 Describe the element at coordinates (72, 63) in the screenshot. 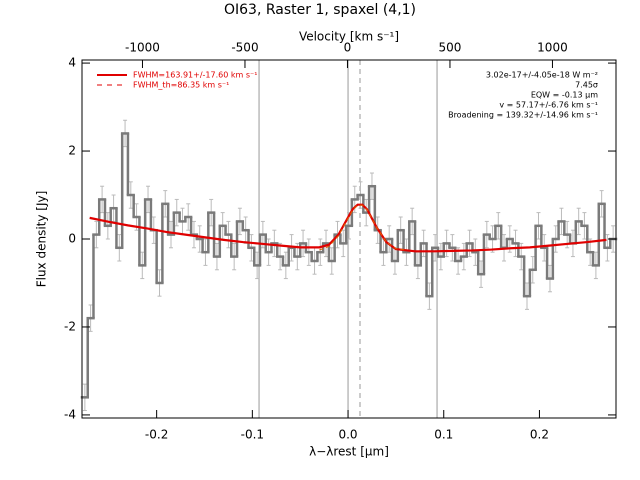

I see `y-tick-label: 4` at that location.